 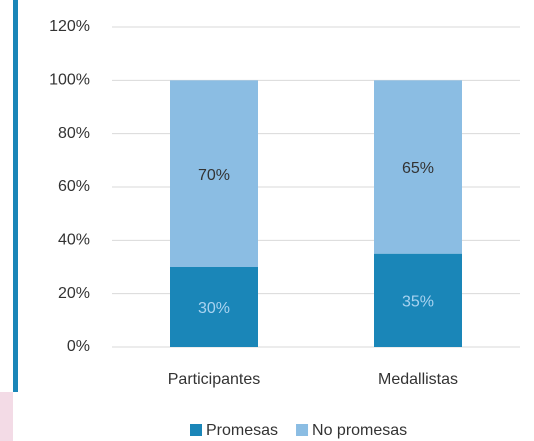 What do you see at coordinates (359, 430) in the screenshot?
I see `legend-label: No promesas` at bounding box center [359, 430].